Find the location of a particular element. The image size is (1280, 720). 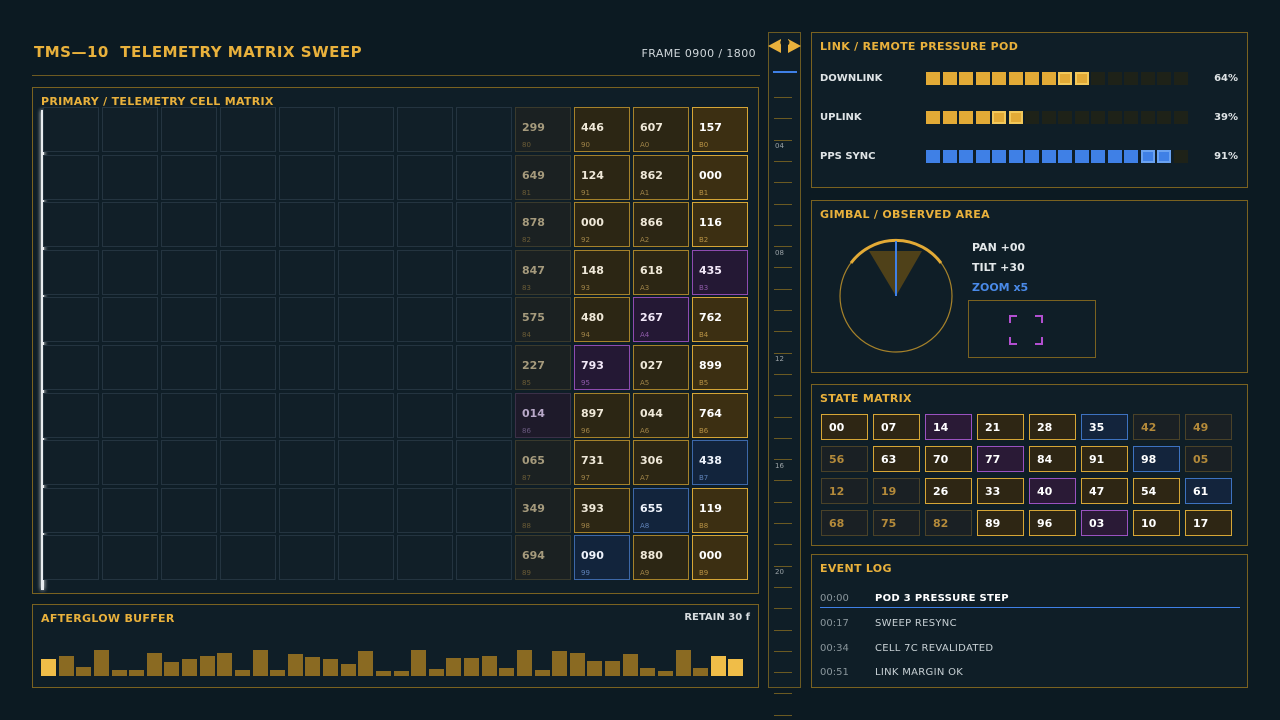

state-cell: 61 is located at coordinates (1208, 491).